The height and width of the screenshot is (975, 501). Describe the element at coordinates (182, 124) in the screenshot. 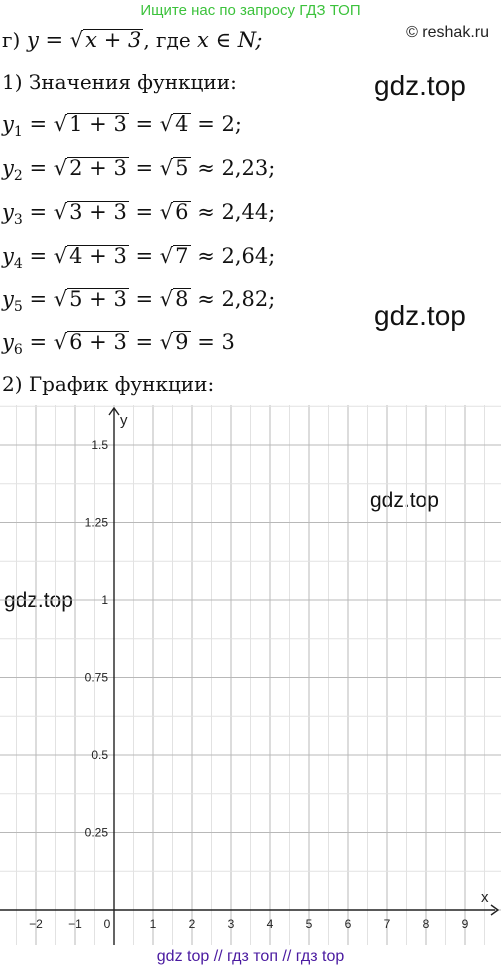

I see `value-simplified: 4` at that location.